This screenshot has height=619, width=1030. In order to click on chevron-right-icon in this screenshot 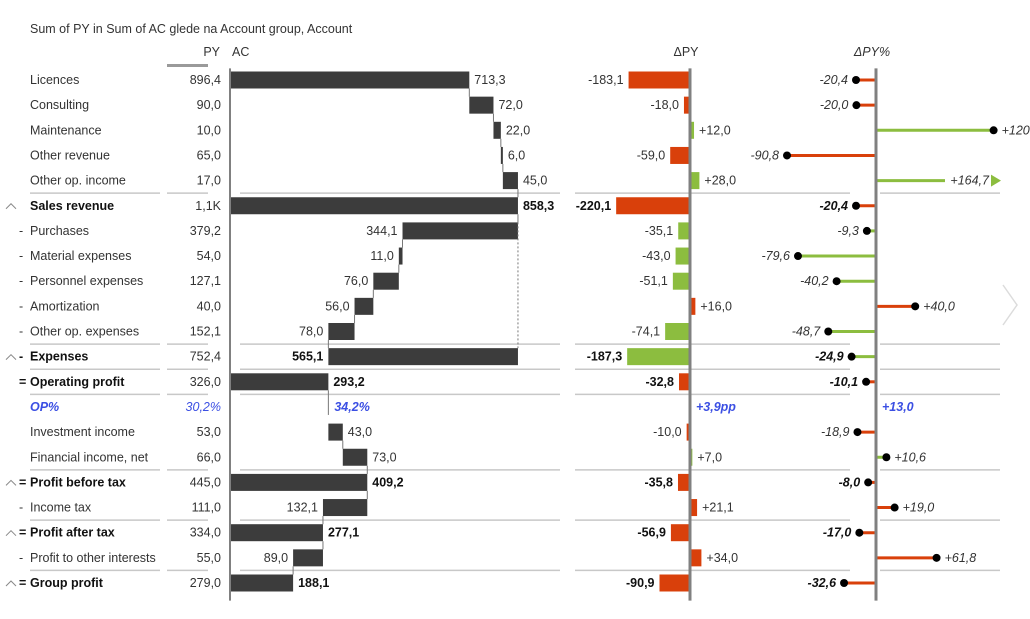, I will do `click(1010, 305)`.